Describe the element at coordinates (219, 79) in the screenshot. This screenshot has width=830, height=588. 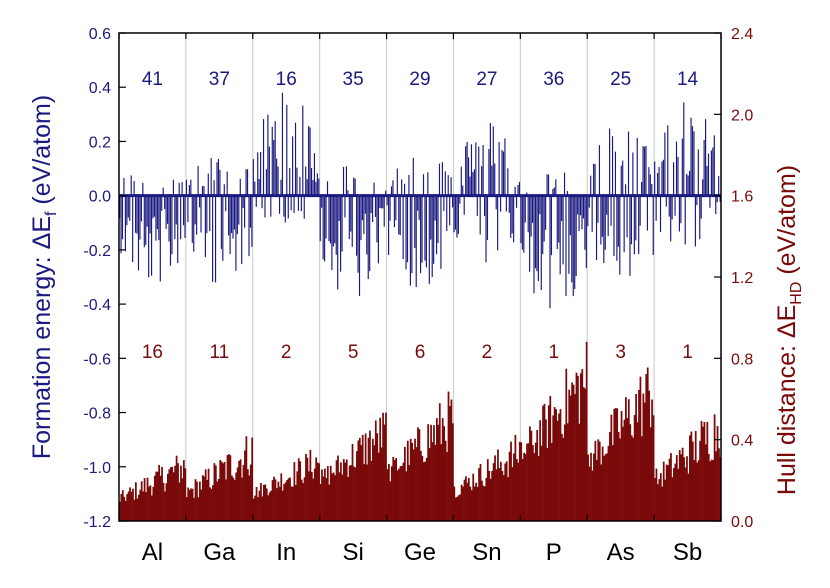
I see `formation-count-label: 37` at that location.